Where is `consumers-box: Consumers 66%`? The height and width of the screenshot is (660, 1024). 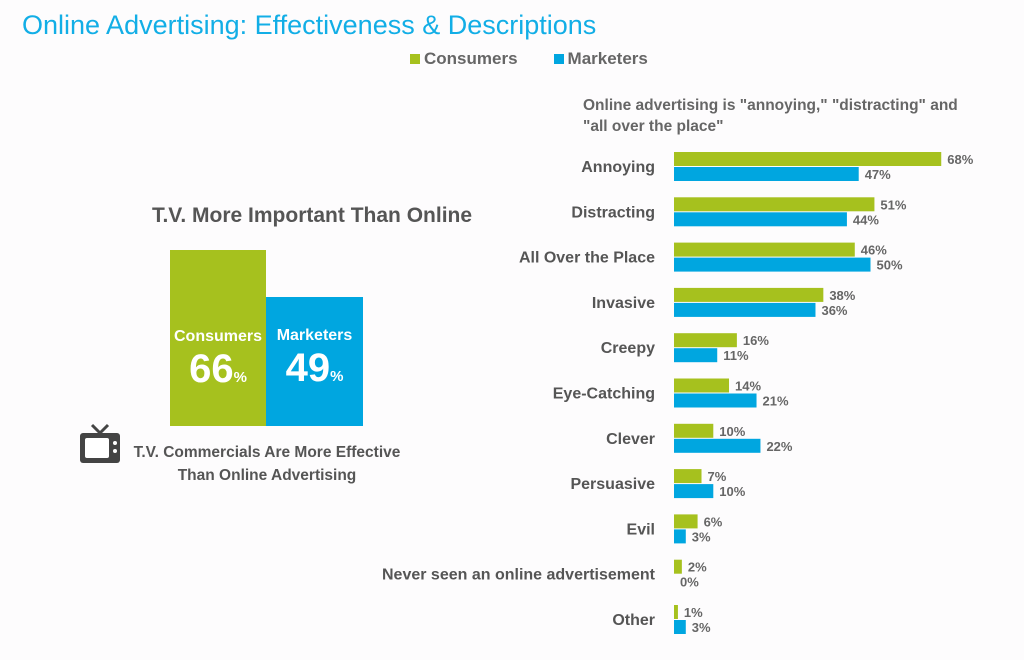 consumers-box: Consumers 66% is located at coordinates (218, 338).